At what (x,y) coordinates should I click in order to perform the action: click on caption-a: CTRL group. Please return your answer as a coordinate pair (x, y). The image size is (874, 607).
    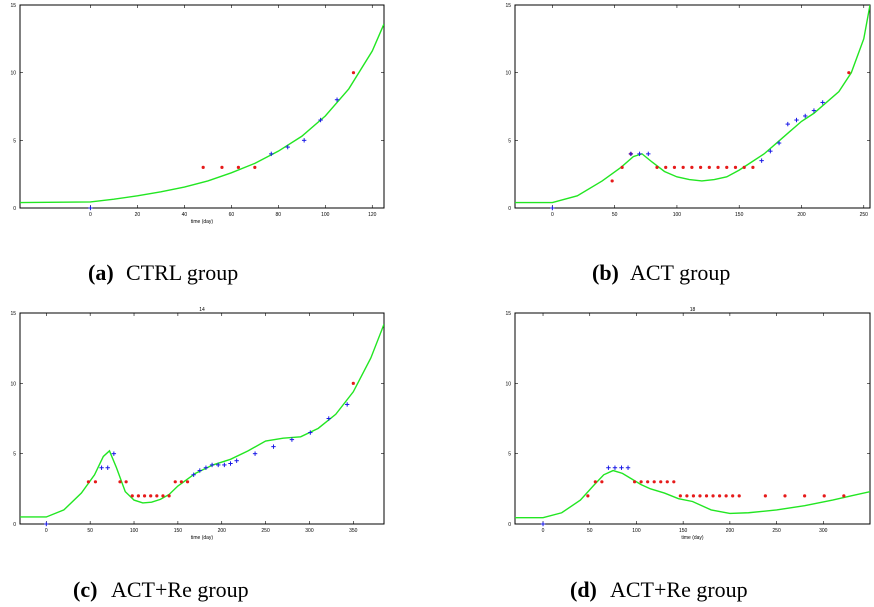
    Looking at the image, I should click on (182, 272).